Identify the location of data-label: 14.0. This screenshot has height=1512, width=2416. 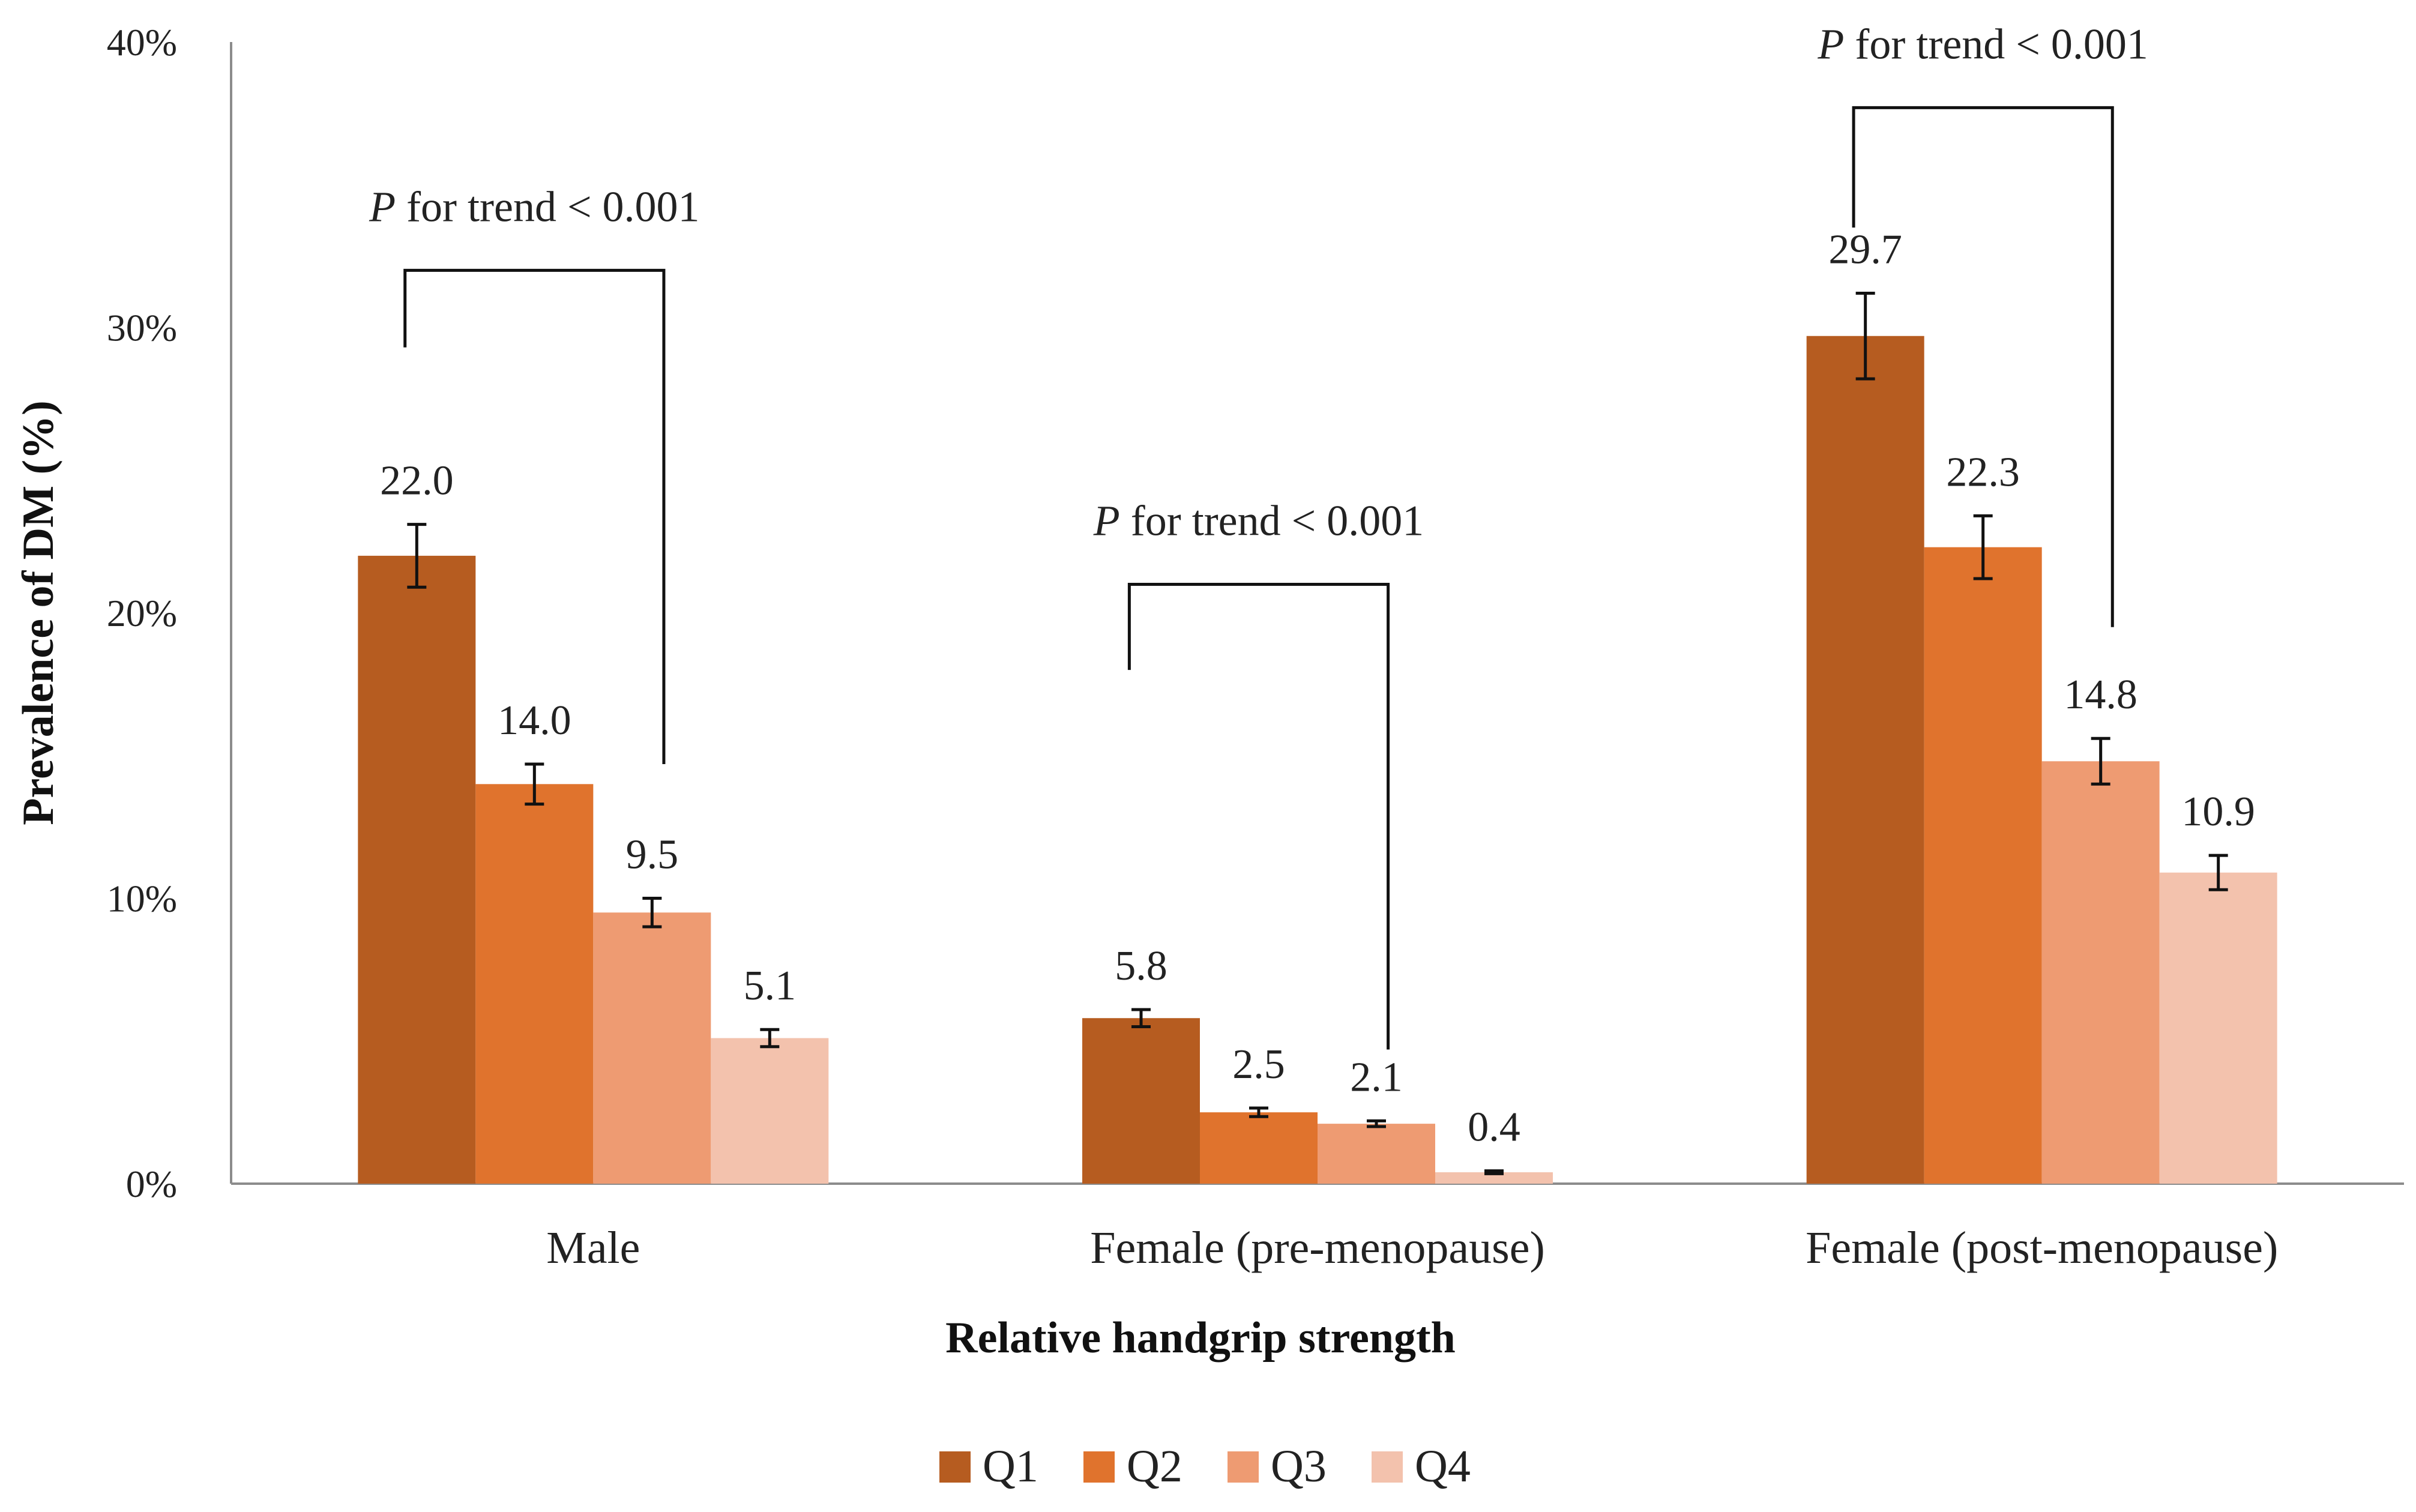
(534, 720).